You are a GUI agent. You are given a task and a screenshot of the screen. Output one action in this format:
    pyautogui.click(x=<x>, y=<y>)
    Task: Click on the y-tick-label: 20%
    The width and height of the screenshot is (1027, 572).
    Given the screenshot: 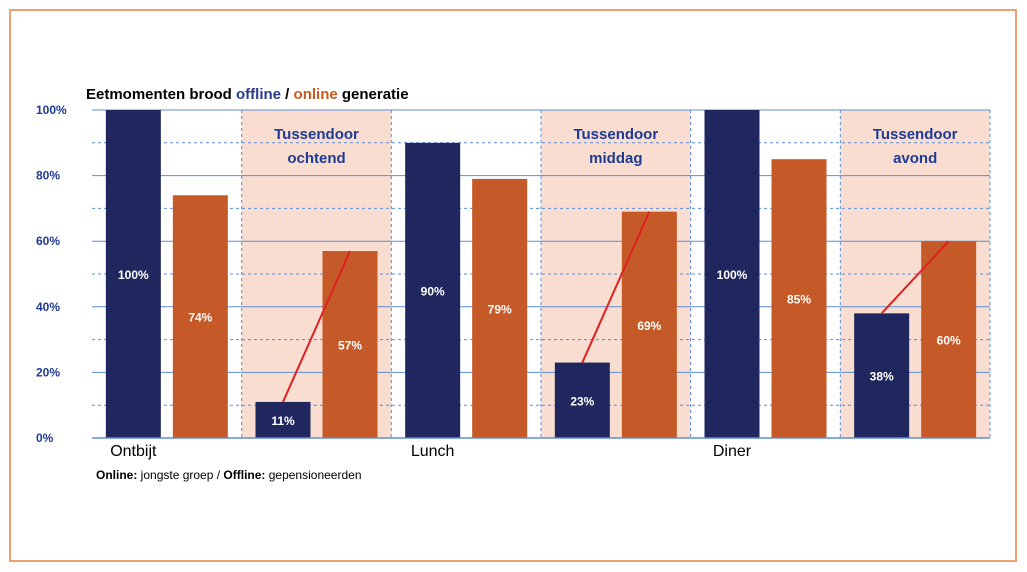 What is the action you would take?
    pyautogui.click(x=48, y=372)
    